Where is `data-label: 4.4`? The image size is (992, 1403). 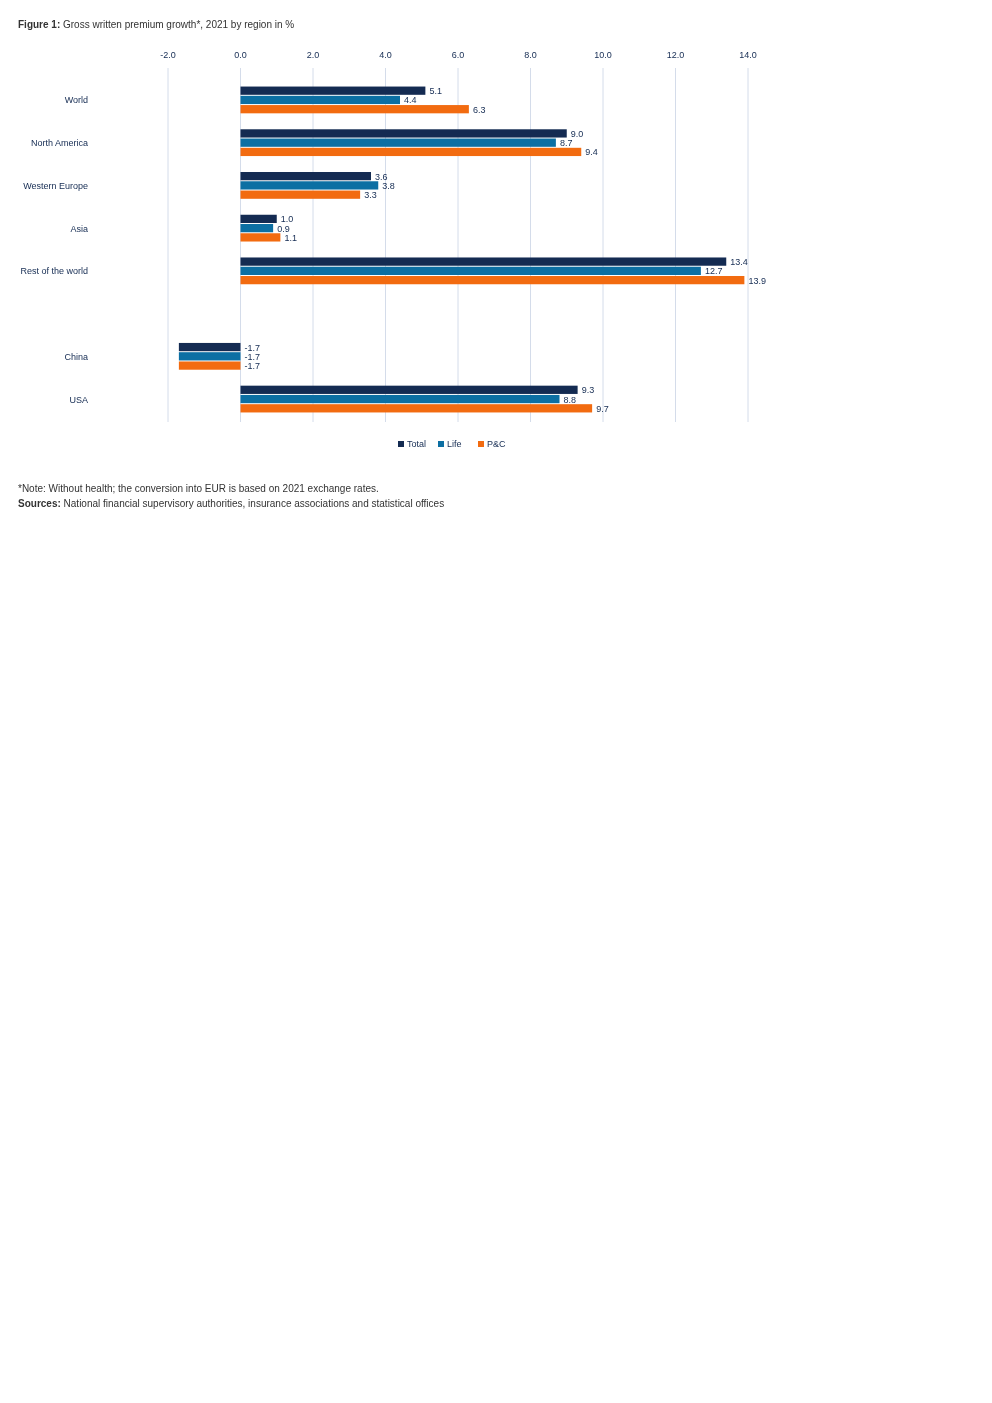 data-label: 4.4 is located at coordinates (410, 100).